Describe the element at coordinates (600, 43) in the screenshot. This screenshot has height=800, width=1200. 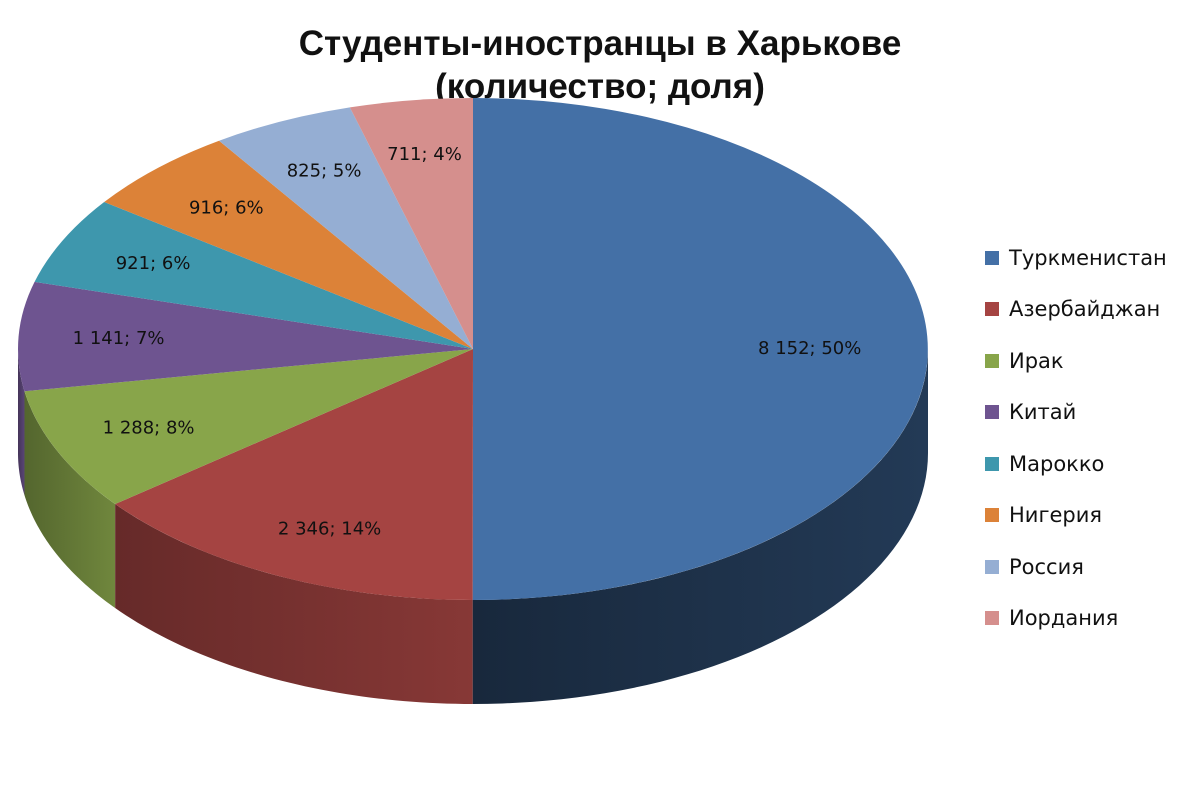
I see `chart-title-line-1: Студенты-иностранцы в Харькове` at that location.